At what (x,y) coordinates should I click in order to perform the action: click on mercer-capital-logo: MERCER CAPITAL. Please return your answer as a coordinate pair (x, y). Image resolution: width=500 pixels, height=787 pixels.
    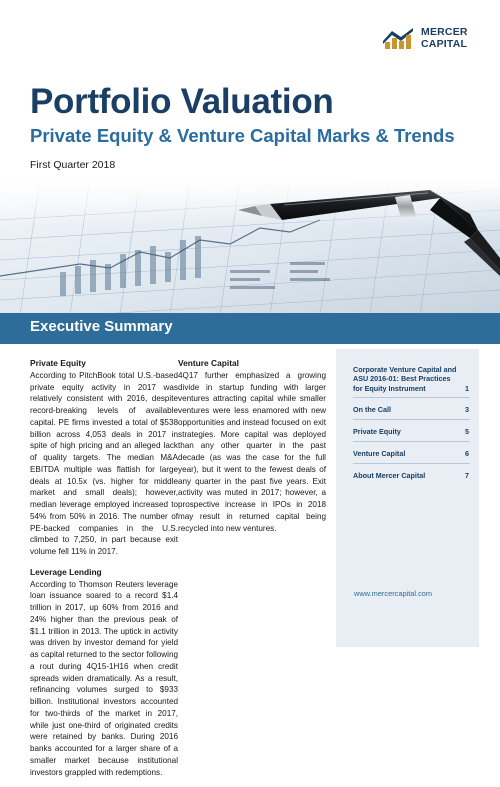
    Looking at the image, I should click on (431, 38).